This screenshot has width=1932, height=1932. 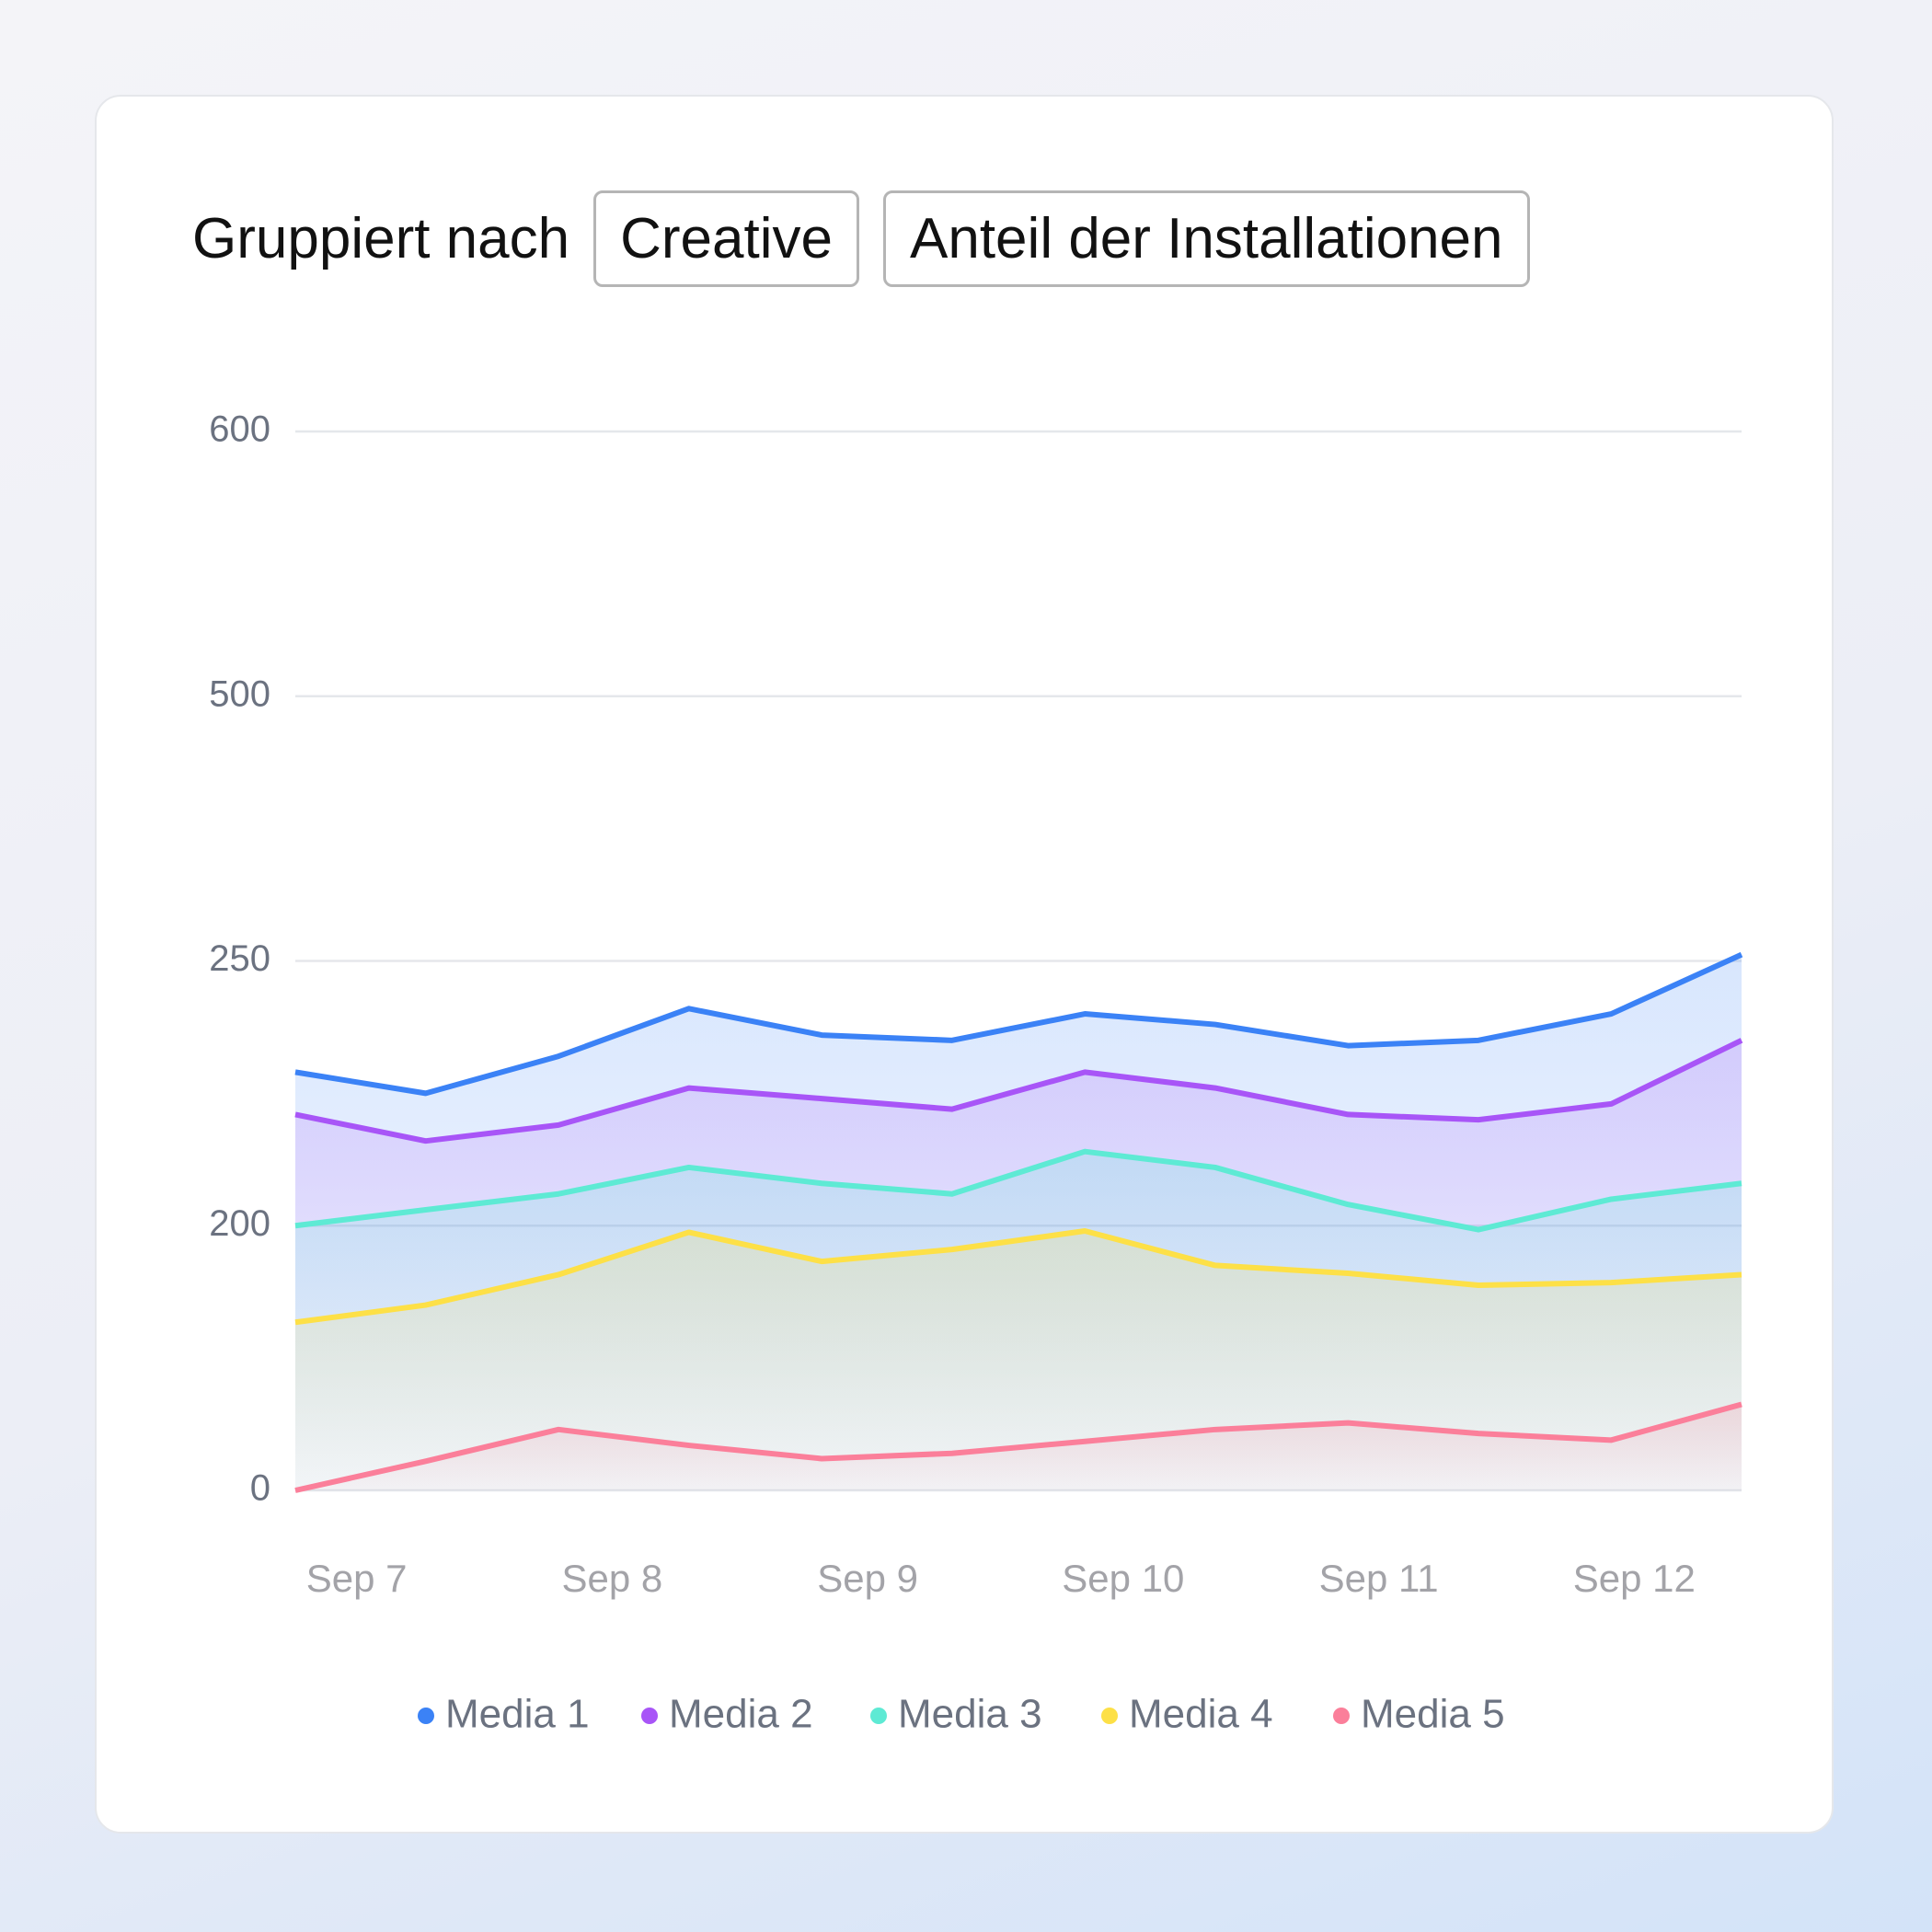 I want to click on group-label: Gruppiert nach, so click(x=381, y=238).